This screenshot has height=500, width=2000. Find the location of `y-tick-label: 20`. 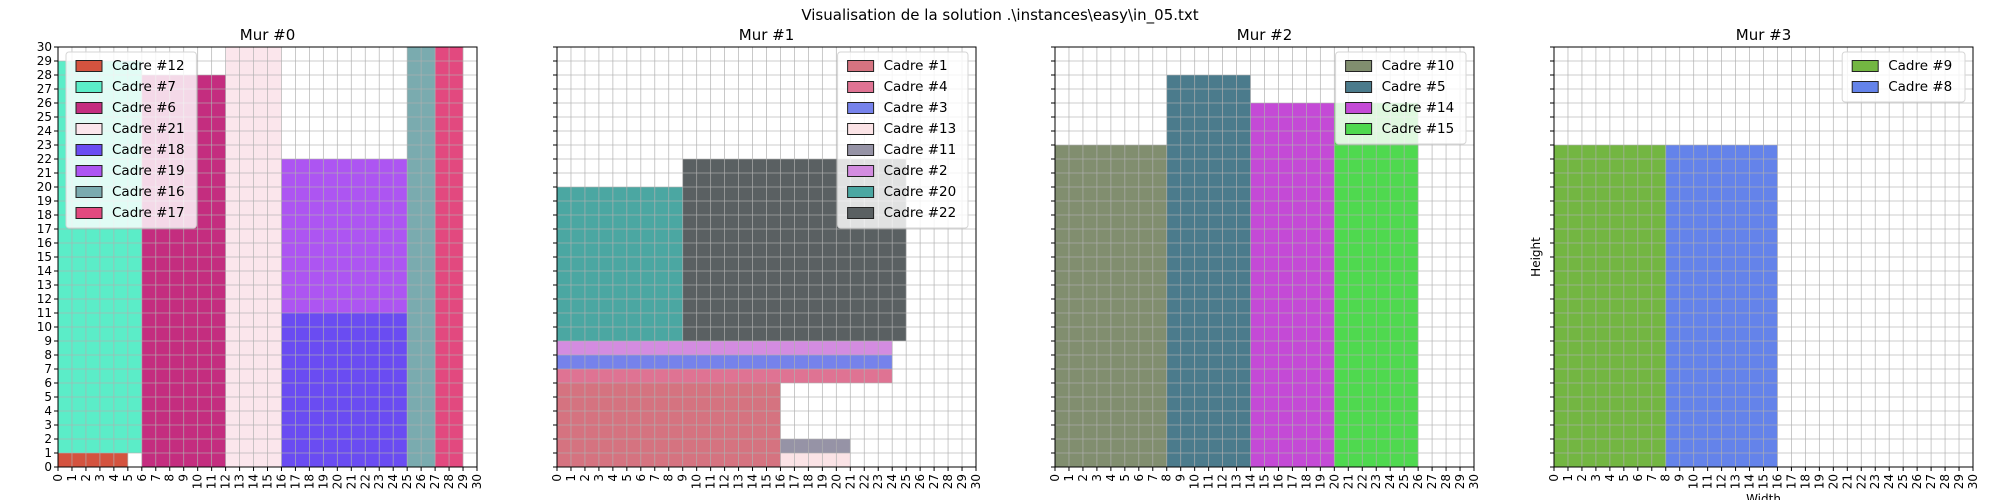

y-tick-label: 20 is located at coordinates (44, 187).